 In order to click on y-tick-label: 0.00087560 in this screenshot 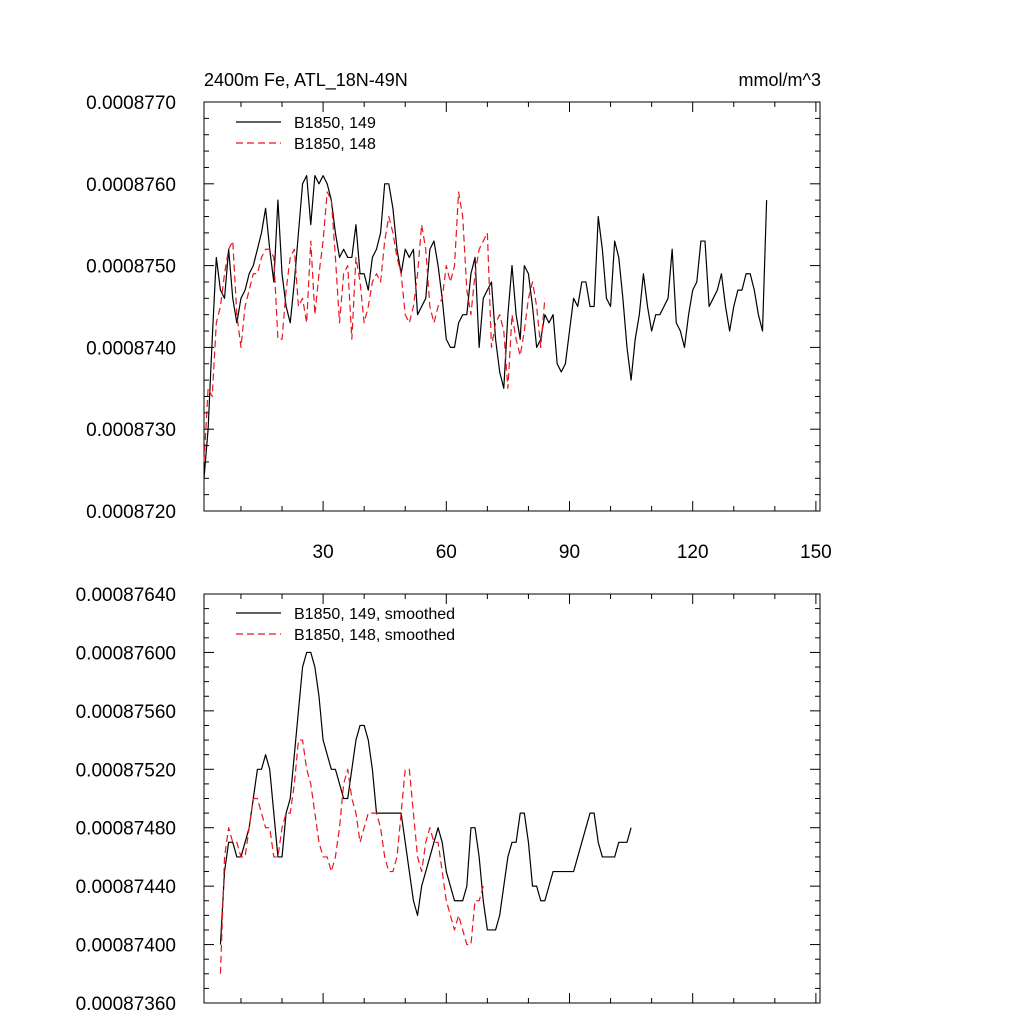, I will do `click(126, 712)`.